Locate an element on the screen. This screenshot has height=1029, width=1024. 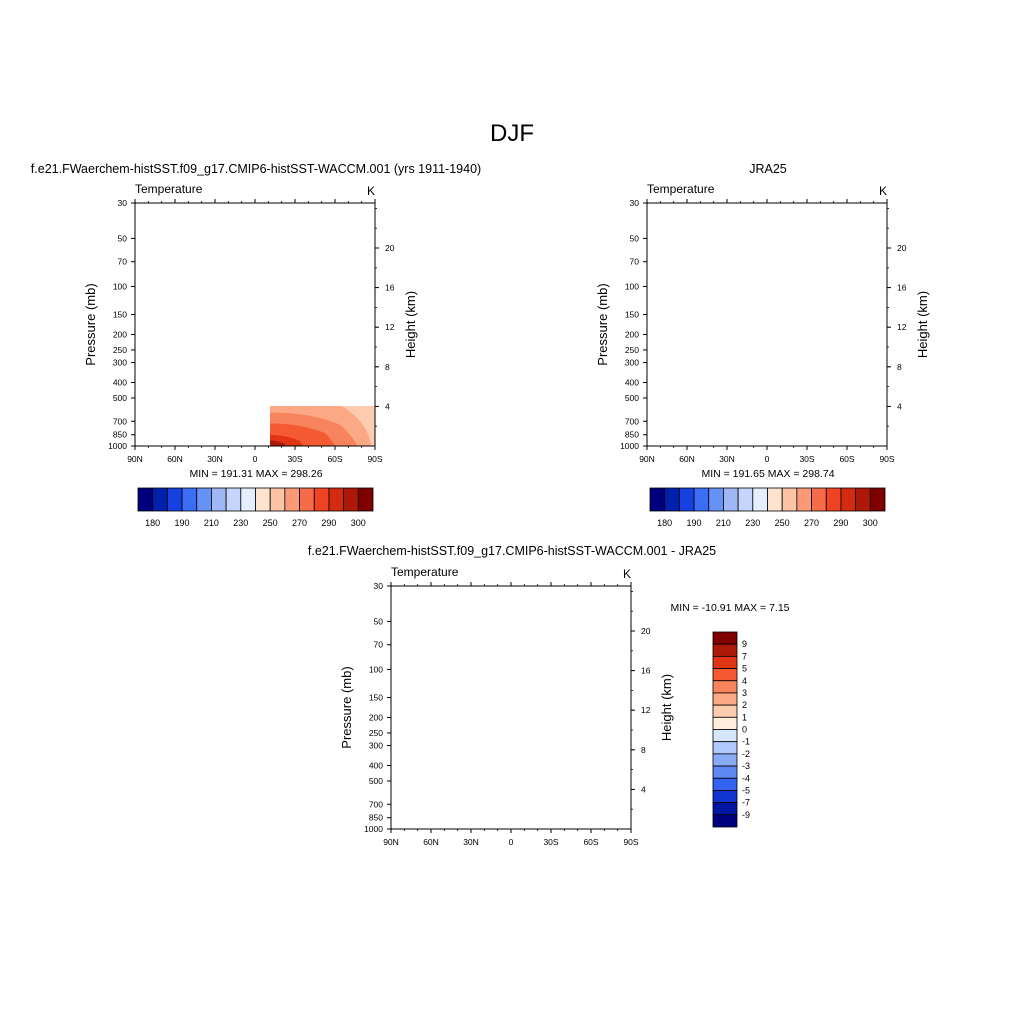
min-max-stats: MIN = 191.31 MAX = 298.26 is located at coordinates (255, 474).